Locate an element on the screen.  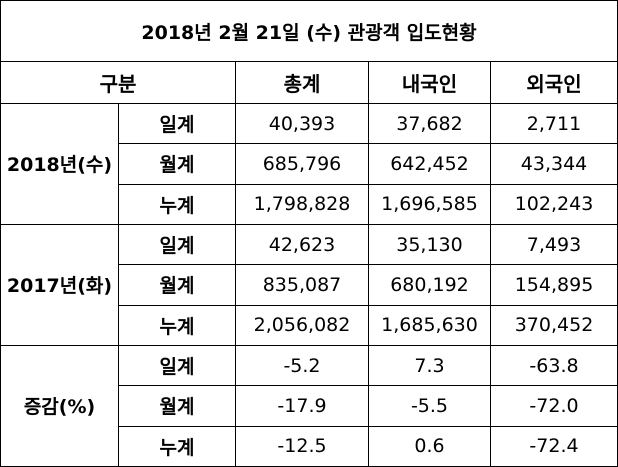
value-cell: -5.2 is located at coordinates (302, 365).